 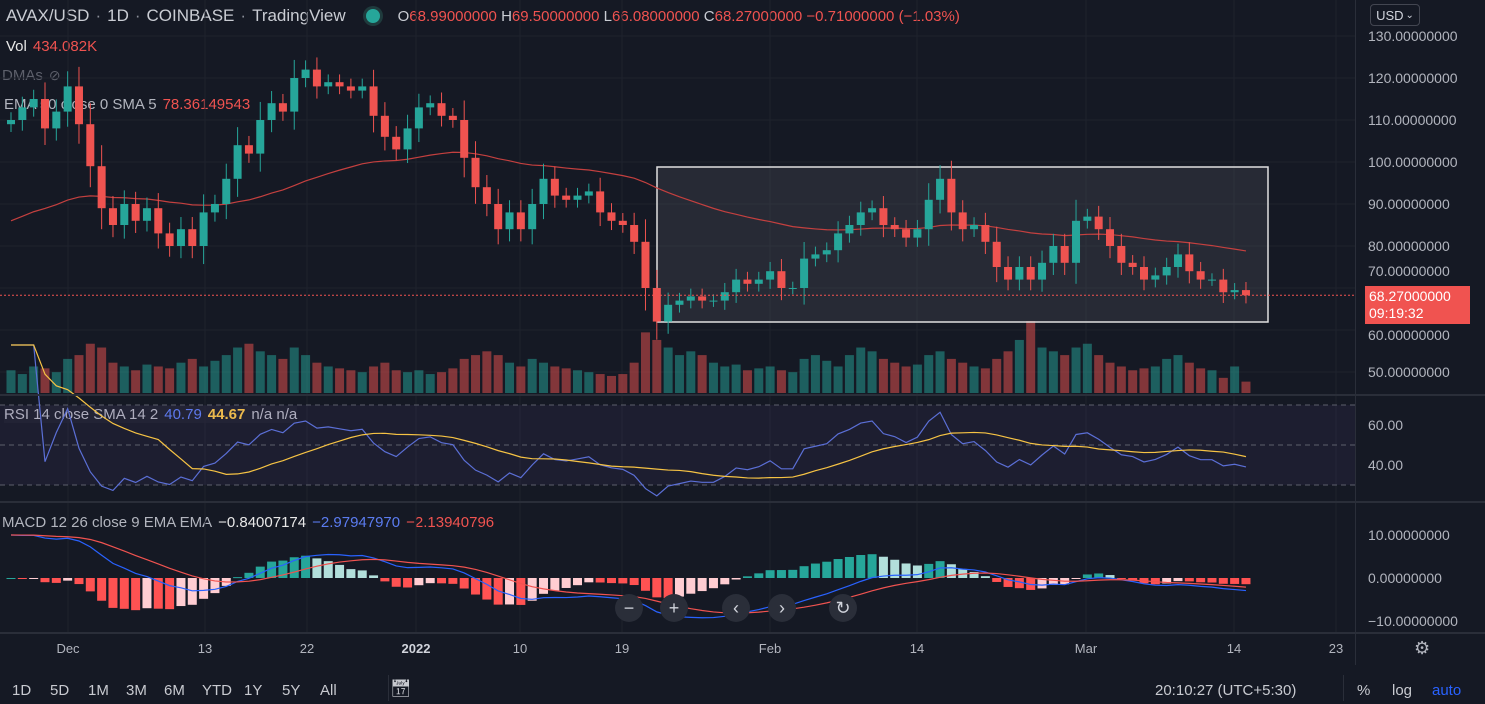 I want to click on price-axis-label: 90.00000000, so click(x=1409, y=204).